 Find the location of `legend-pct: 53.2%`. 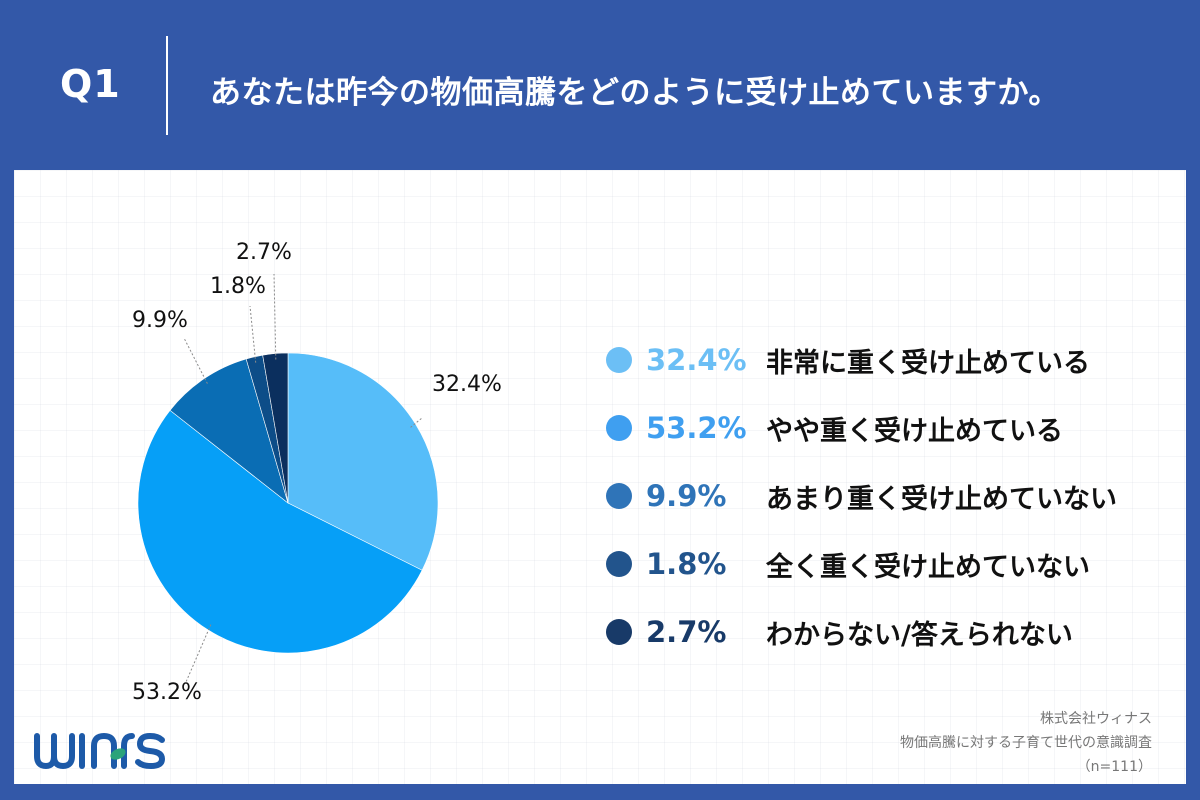

legend-pct: 53.2% is located at coordinates (696, 428).